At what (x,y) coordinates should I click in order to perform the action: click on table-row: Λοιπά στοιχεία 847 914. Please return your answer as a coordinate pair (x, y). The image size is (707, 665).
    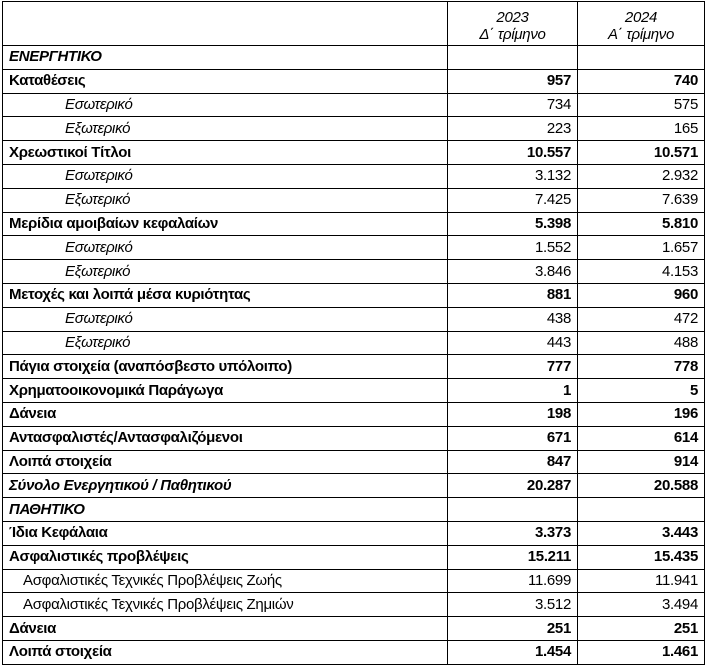
    Looking at the image, I should click on (353, 462).